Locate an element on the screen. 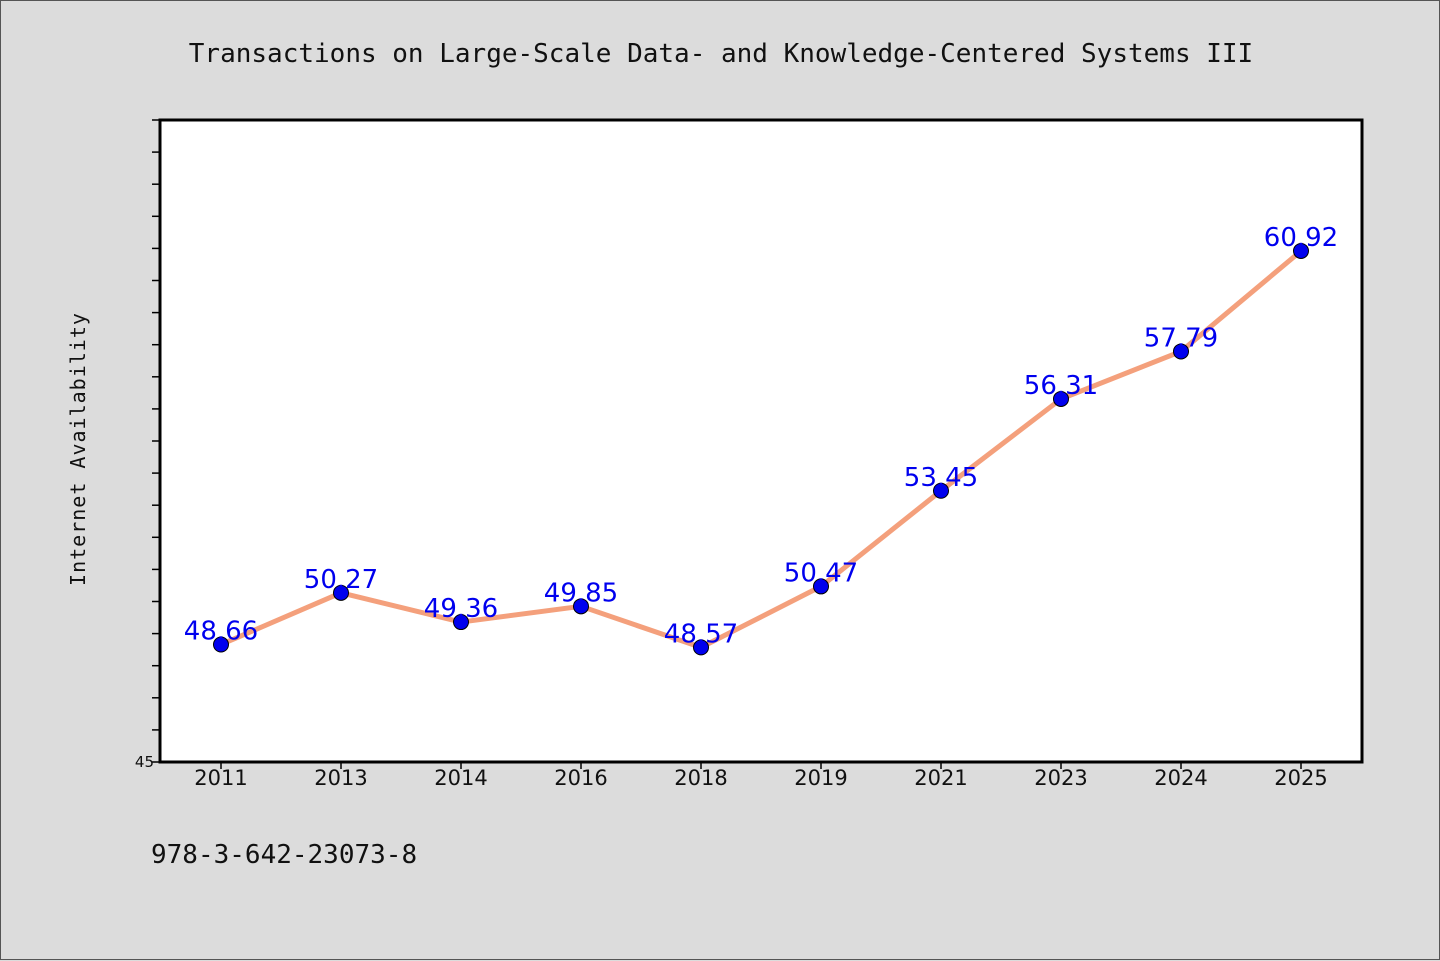 The height and width of the screenshot is (961, 1440). x-tick-label: 2021 is located at coordinates (940, 778).